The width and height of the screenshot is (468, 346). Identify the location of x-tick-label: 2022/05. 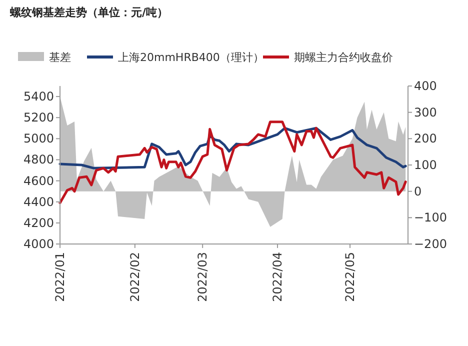
(350, 277).